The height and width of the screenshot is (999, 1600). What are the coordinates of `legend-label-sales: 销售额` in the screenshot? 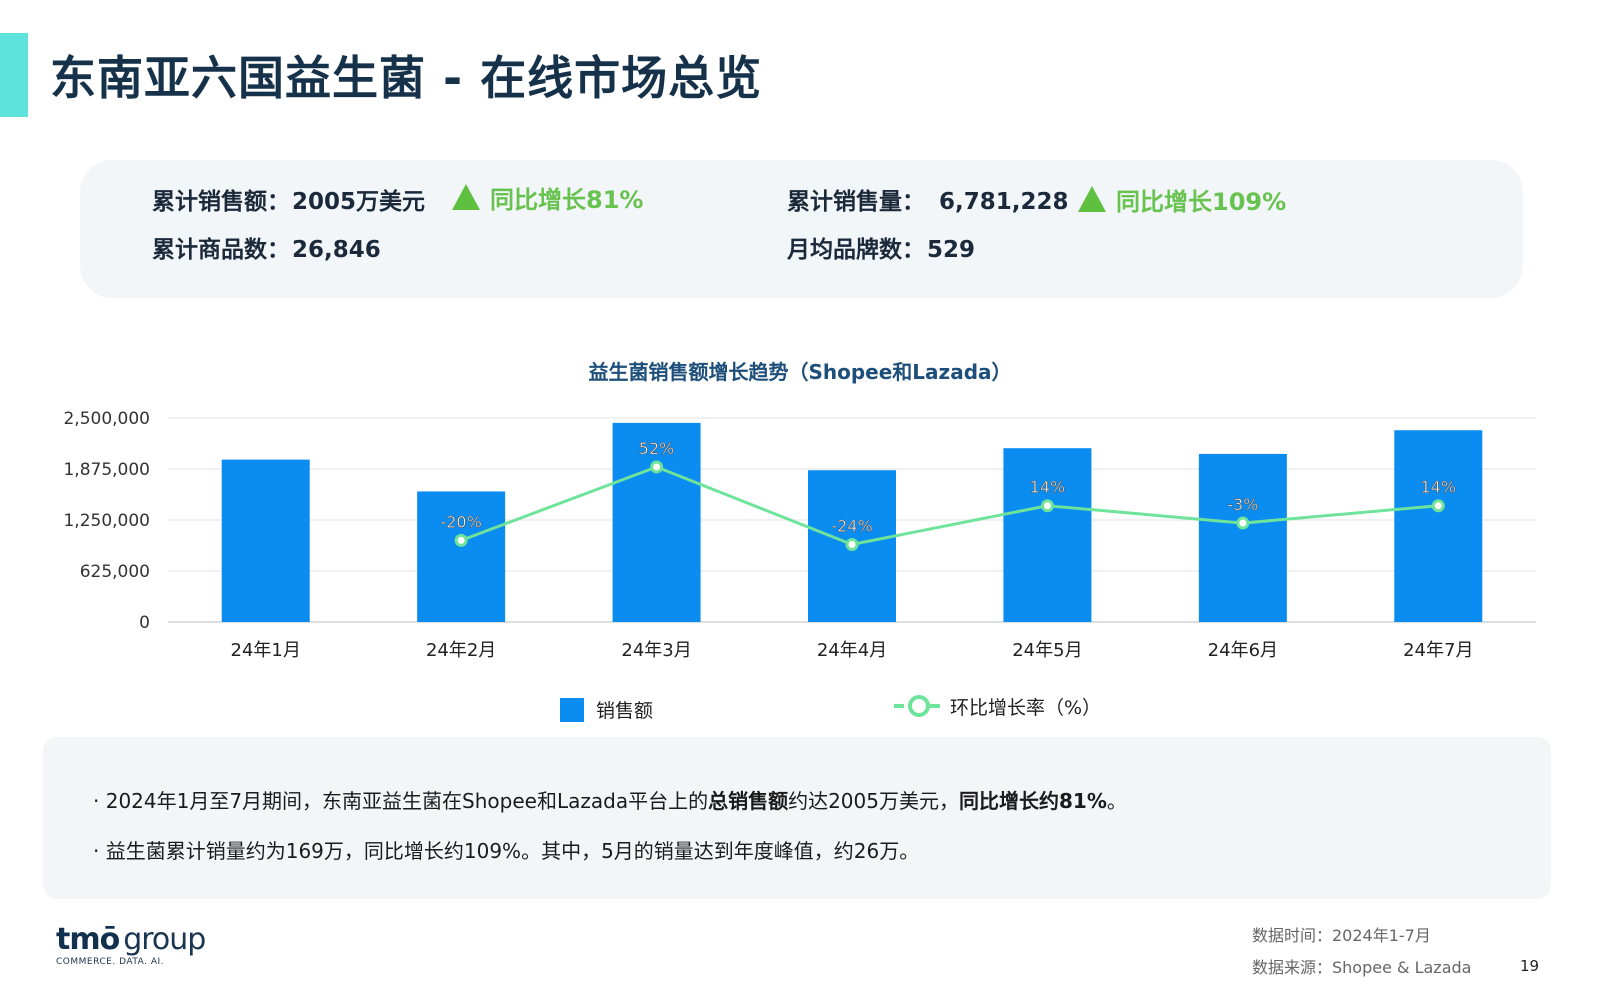 It's located at (625, 711).